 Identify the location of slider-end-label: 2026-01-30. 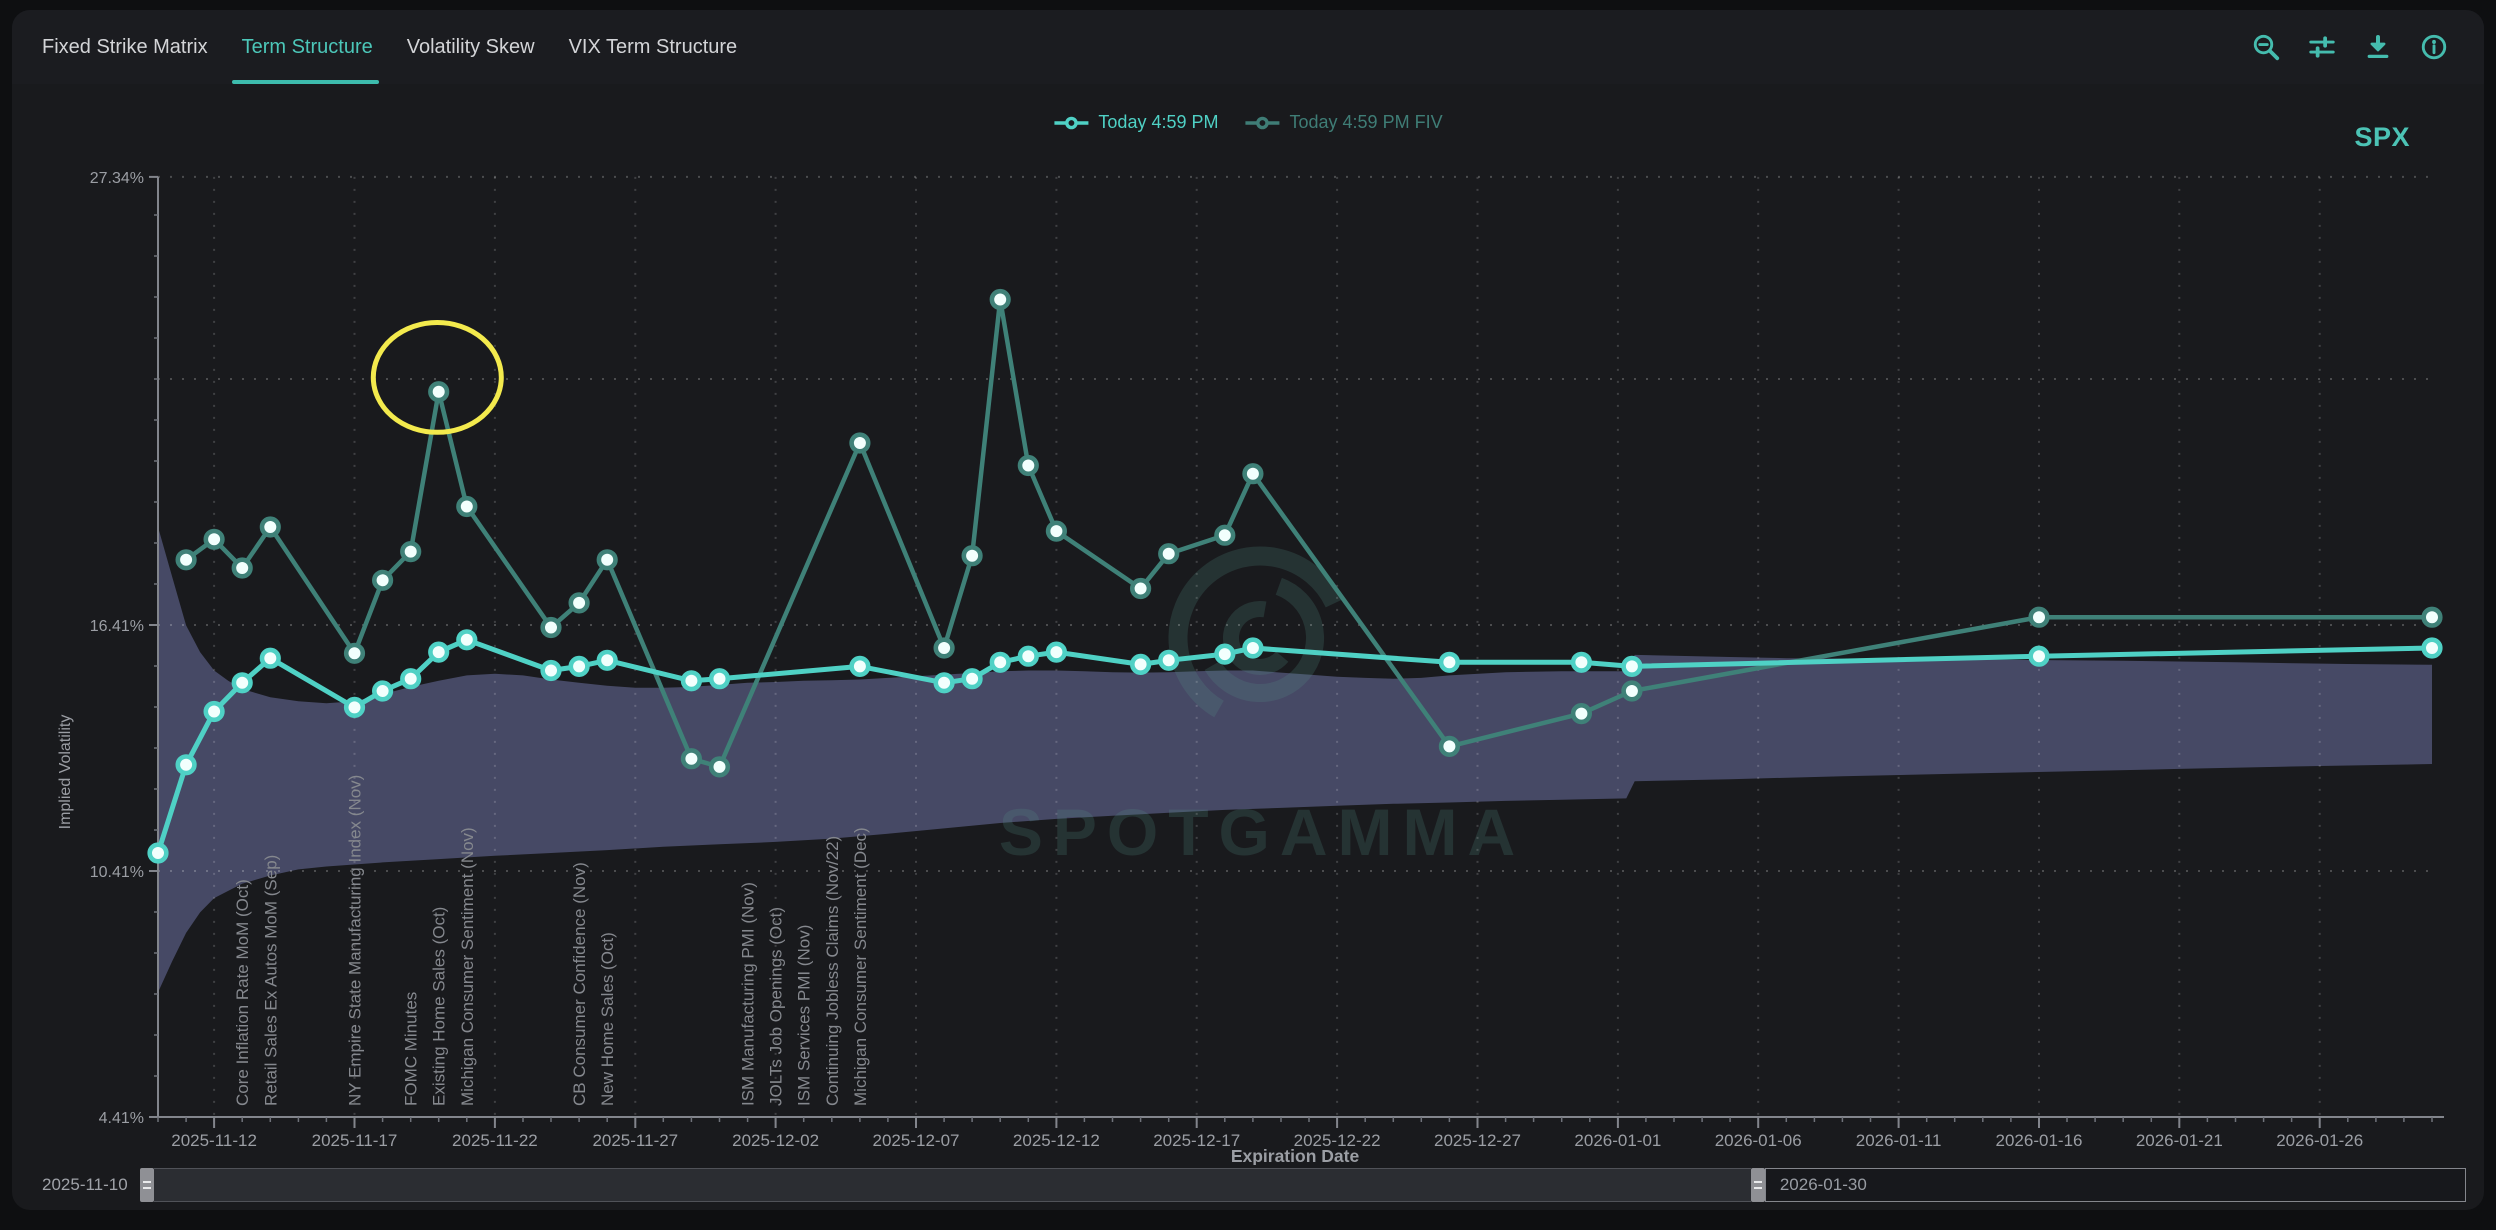
(1823, 1184).